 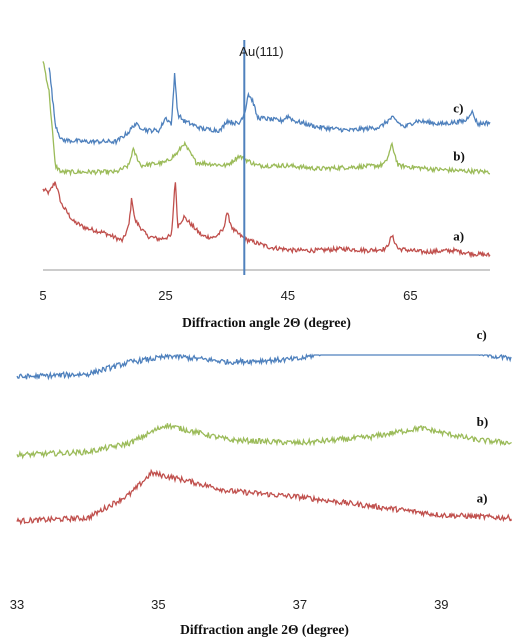 I want to click on tick-label: 33, so click(x=17, y=604).